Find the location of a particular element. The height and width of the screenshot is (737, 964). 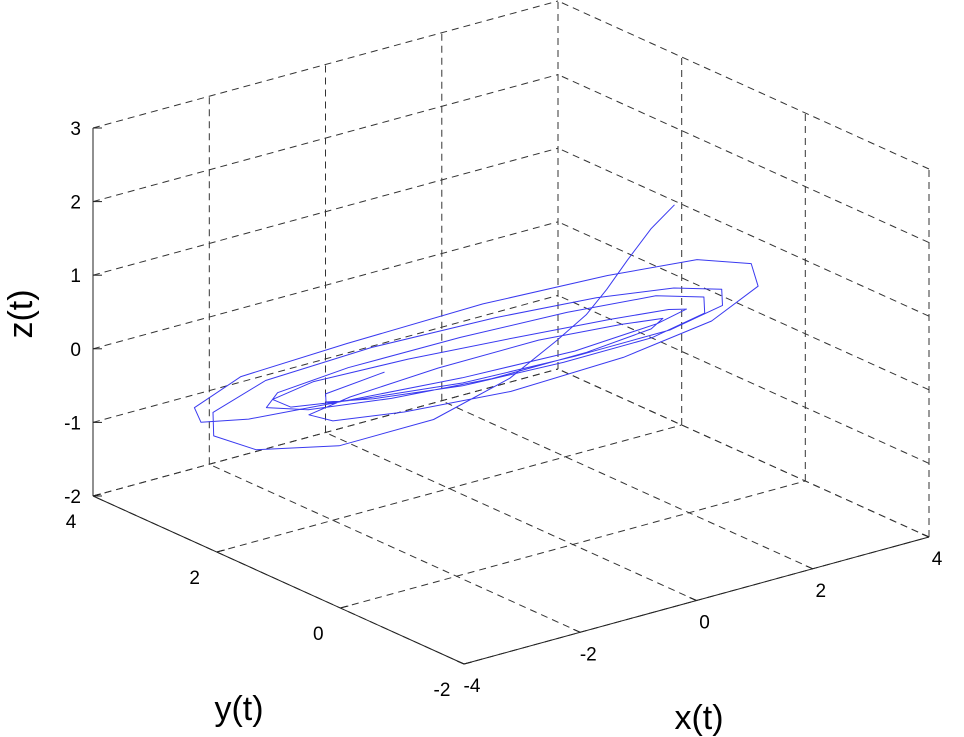

x-tick-label: -2 is located at coordinates (588, 654).